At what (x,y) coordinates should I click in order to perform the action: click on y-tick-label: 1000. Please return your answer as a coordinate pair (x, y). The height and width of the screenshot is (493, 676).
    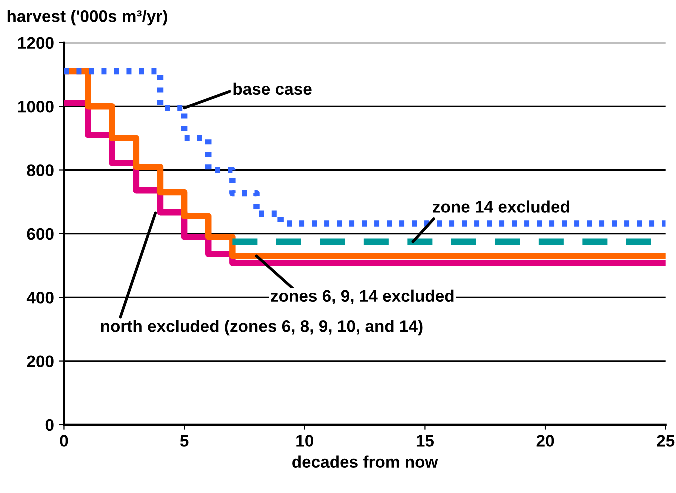
    Looking at the image, I should click on (36, 106).